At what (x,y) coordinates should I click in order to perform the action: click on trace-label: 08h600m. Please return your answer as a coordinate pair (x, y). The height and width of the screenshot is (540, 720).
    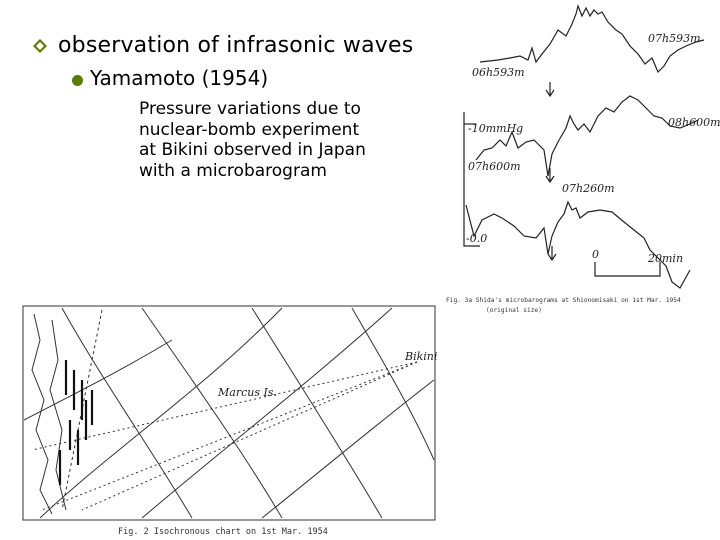
    Looking at the image, I should click on (694, 122).